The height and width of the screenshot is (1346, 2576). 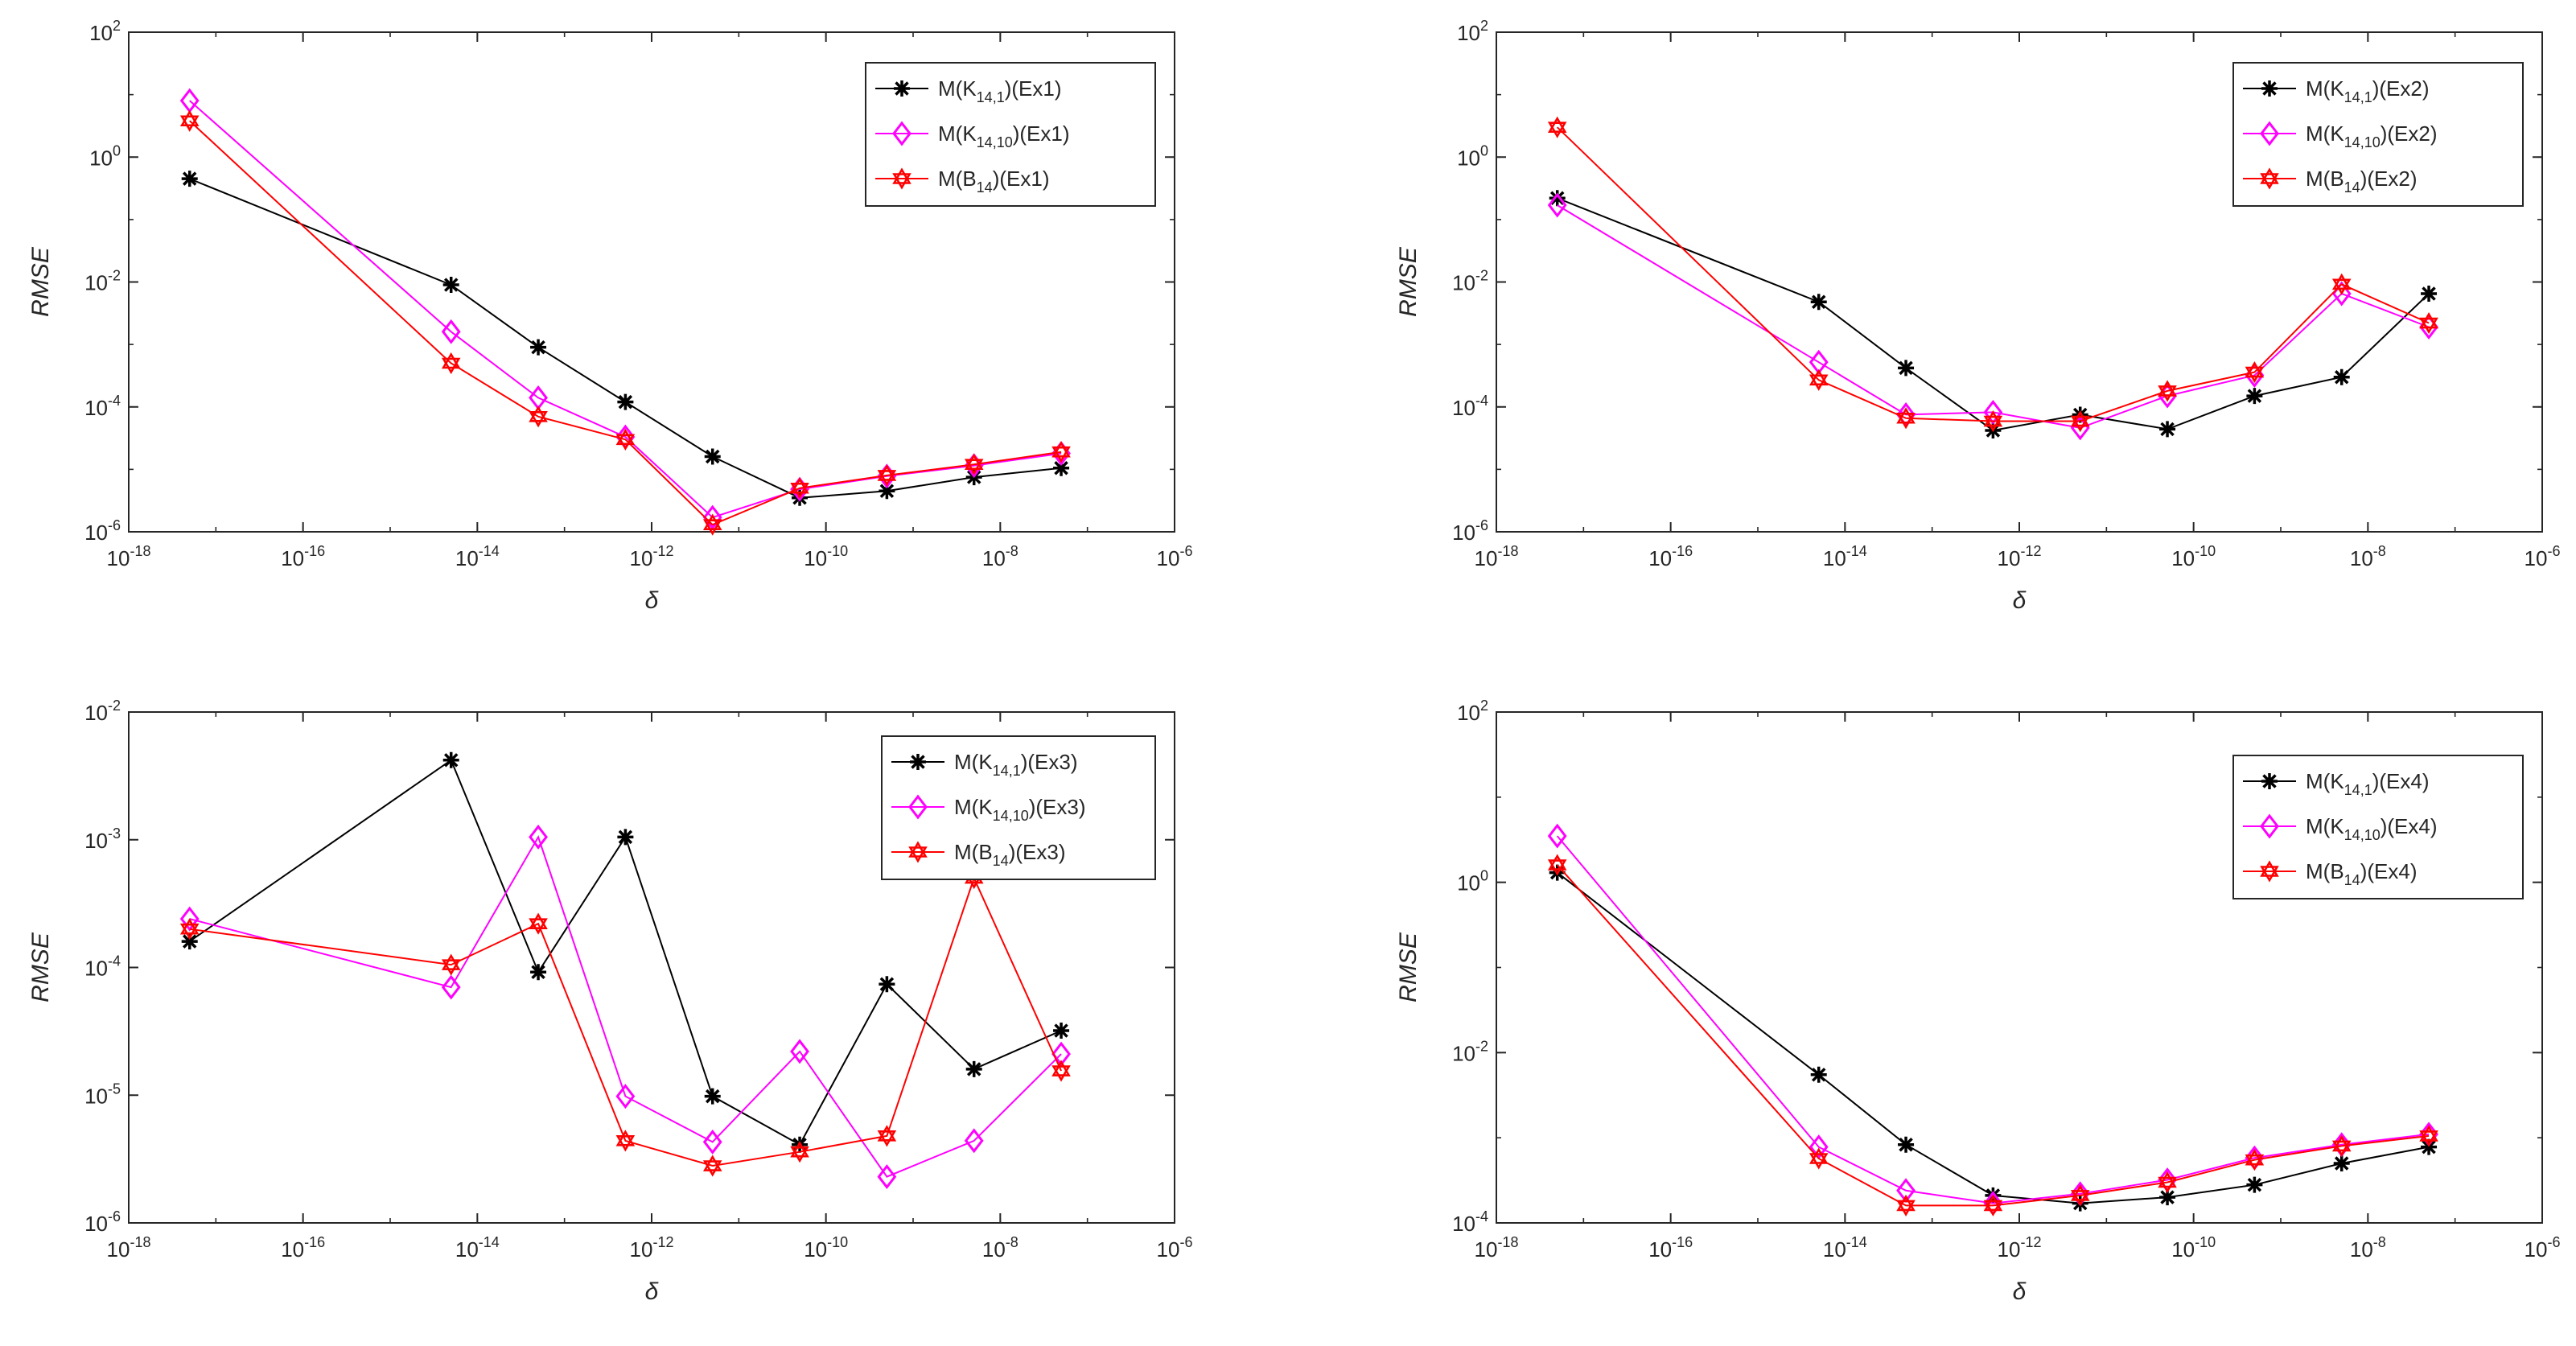 What do you see at coordinates (1010, 134) in the screenshot?
I see `legend: M(K14,1)(Ex1) M(K14,10)(Ex1) M(B14)(Ex1)` at bounding box center [1010, 134].